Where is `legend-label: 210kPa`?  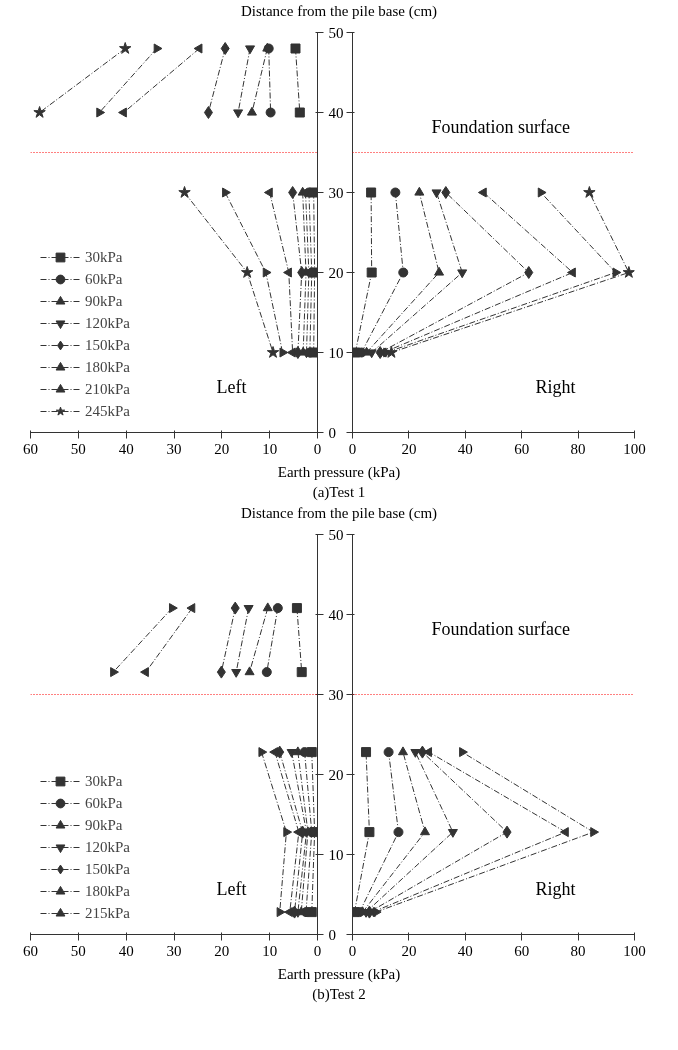
legend-label: 210kPa is located at coordinates (107, 389).